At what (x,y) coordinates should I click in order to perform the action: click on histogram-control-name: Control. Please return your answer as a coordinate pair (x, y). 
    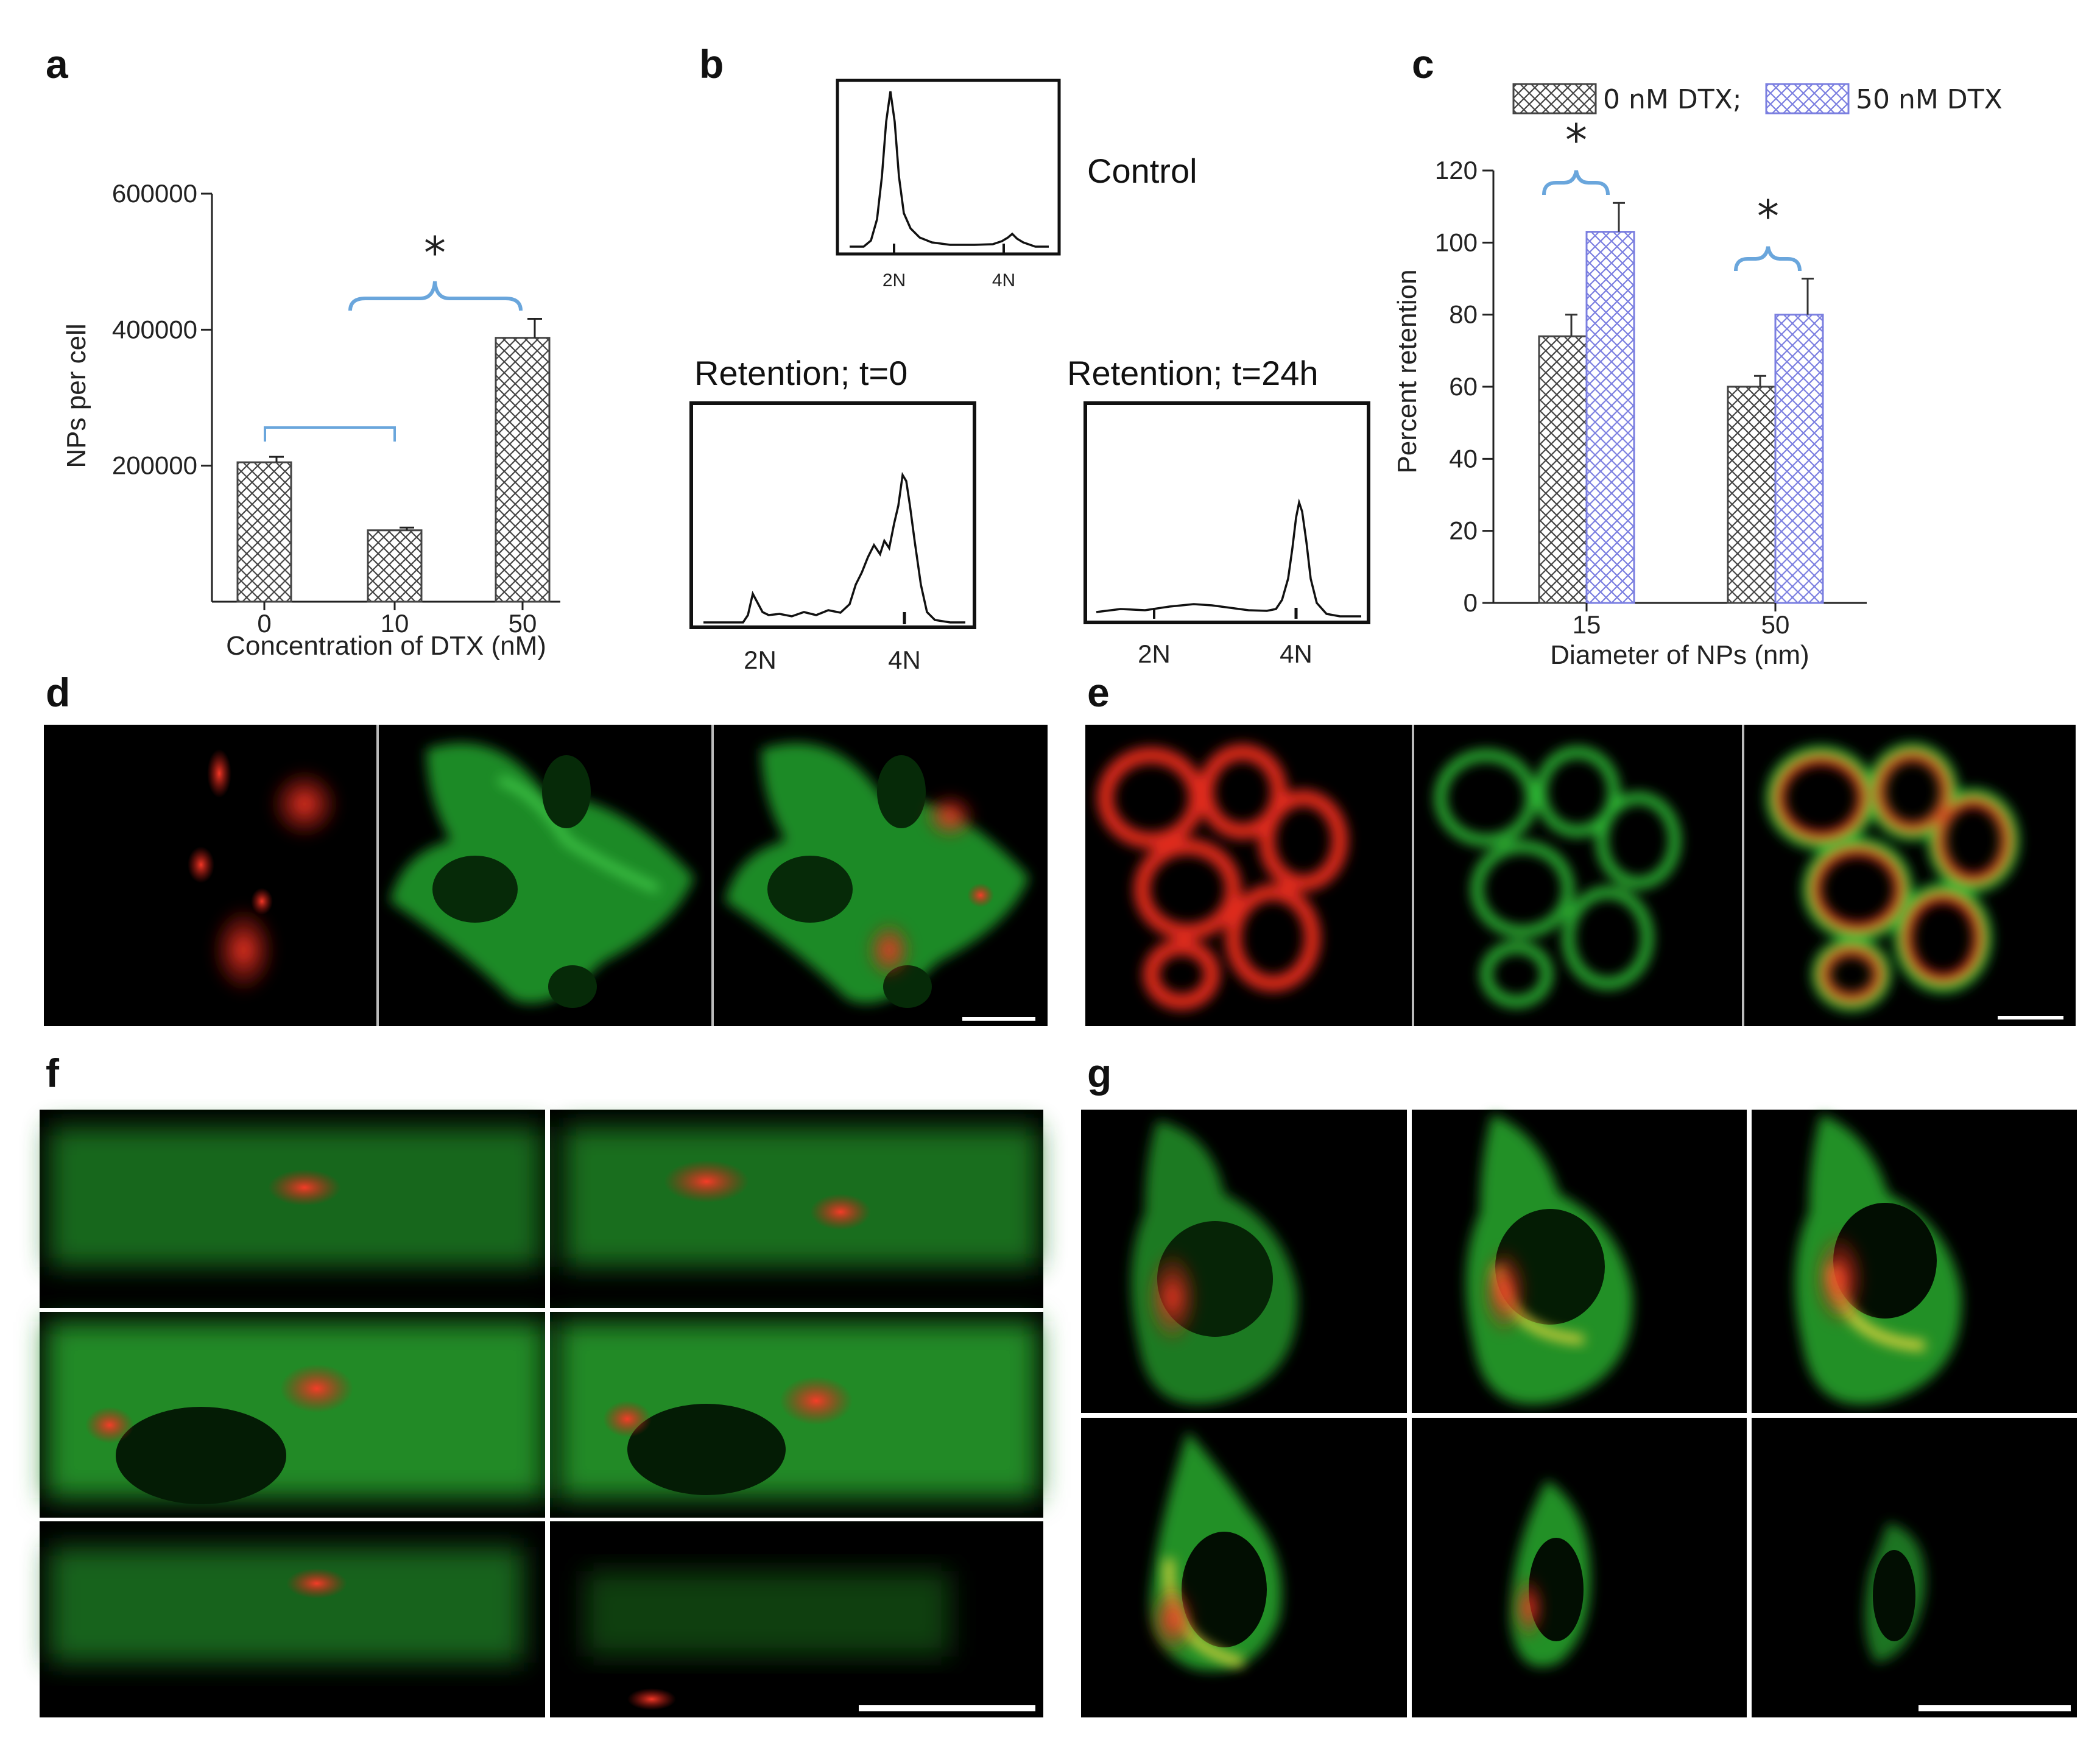
    Looking at the image, I should click on (1142, 171).